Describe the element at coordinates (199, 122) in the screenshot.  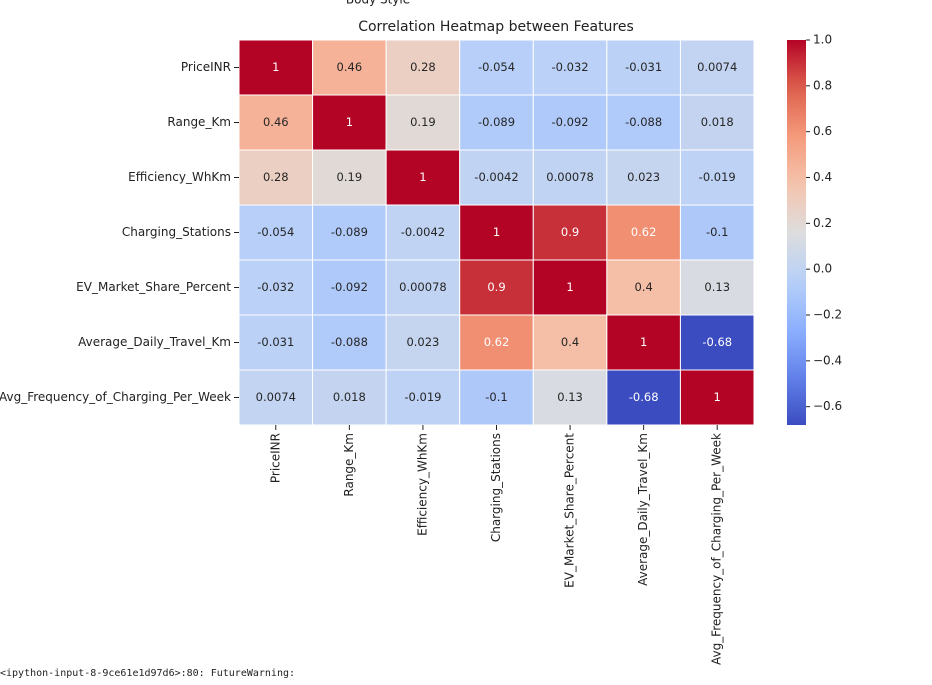
I see `y-tick-label: Range_Km` at that location.